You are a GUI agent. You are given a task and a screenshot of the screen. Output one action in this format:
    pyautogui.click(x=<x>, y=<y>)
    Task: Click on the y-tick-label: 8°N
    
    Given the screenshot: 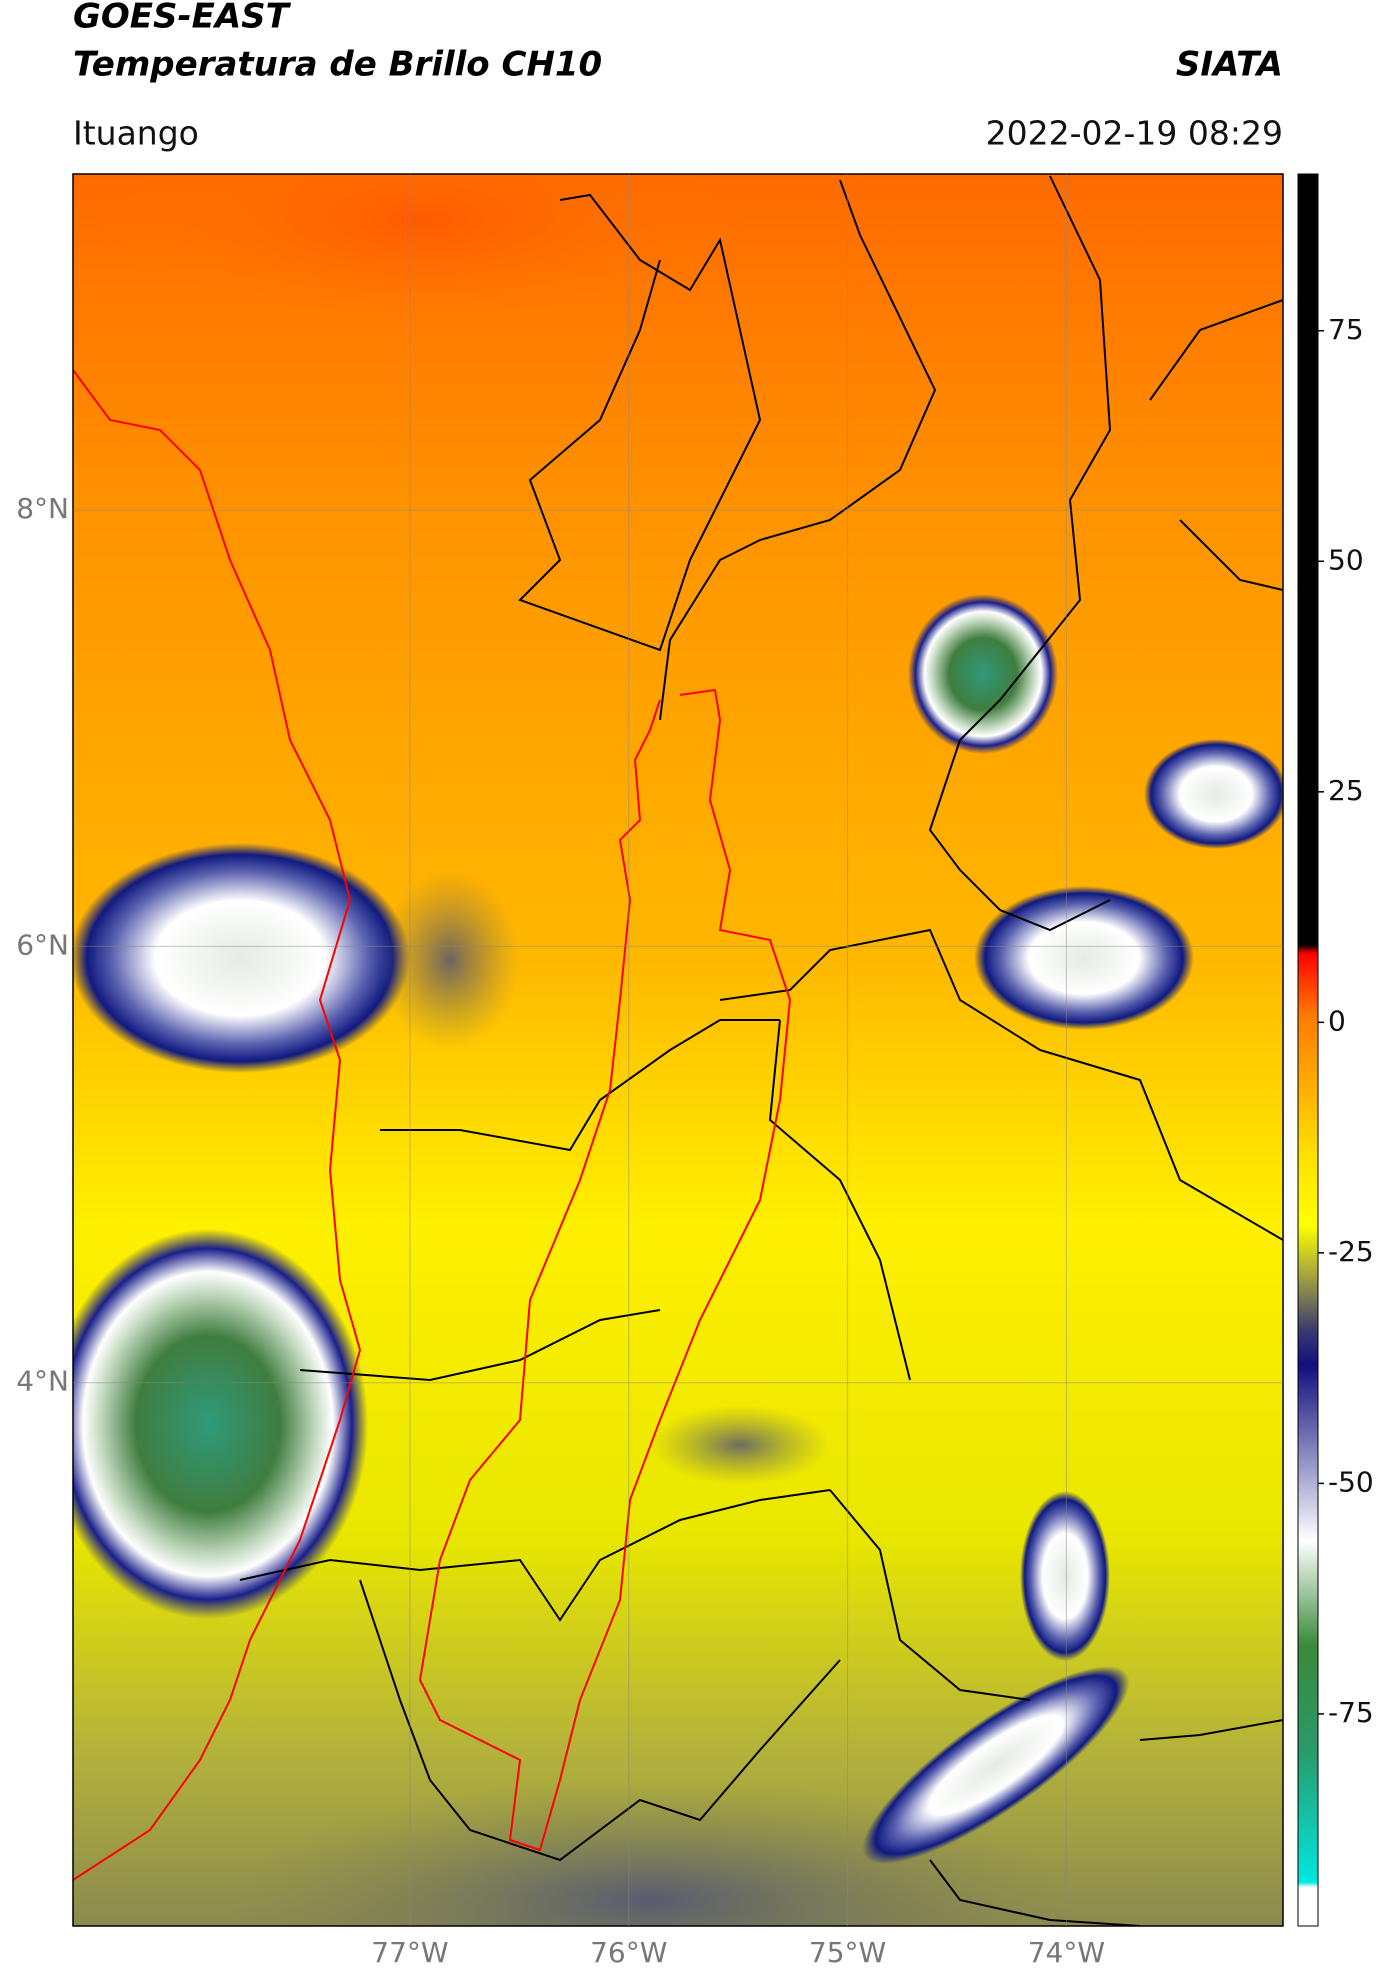 What is the action you would take?
    pyautogui.click(x=42, y=508)
    